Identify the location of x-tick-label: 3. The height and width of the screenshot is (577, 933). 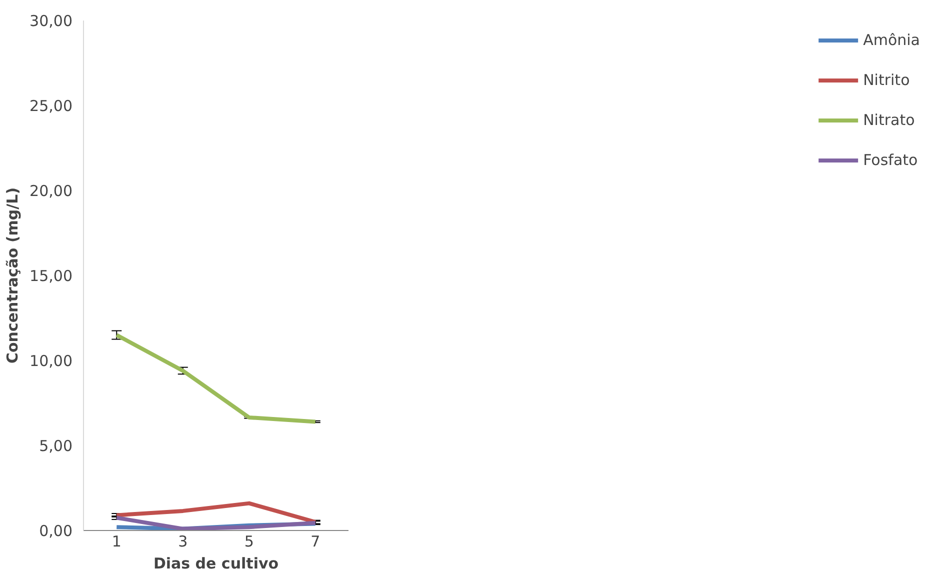
(183, 541).